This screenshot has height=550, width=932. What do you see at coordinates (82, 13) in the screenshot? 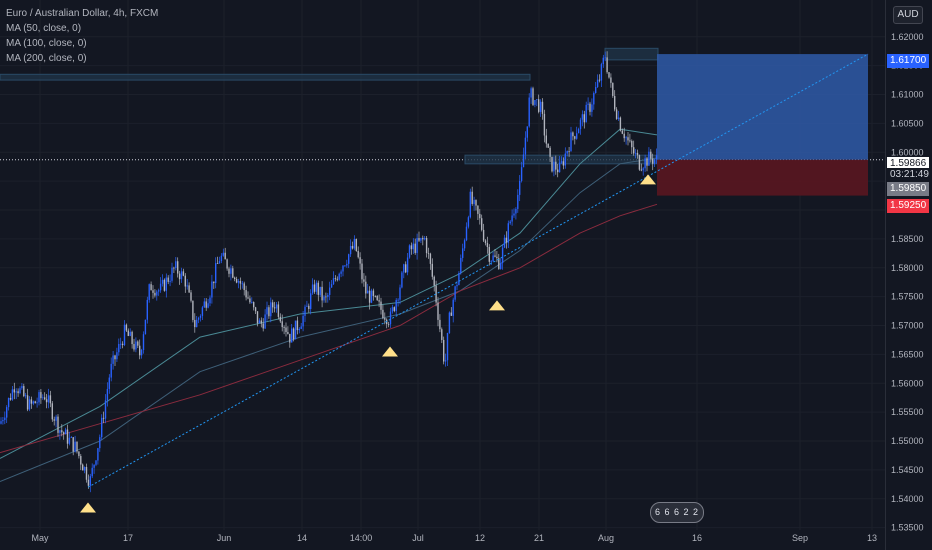
I see `symbol-title: Euro / Australian Dollar, 4h, FXCM` at bounding box center [82, 13].